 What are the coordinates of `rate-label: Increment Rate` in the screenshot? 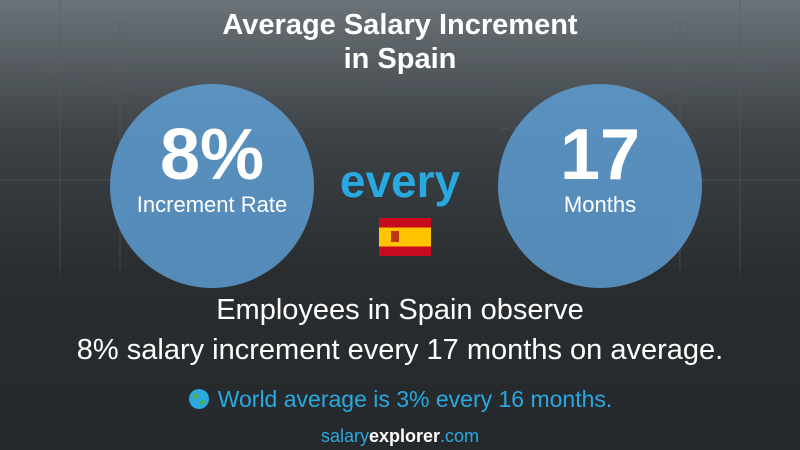 It's located at (212, 204).